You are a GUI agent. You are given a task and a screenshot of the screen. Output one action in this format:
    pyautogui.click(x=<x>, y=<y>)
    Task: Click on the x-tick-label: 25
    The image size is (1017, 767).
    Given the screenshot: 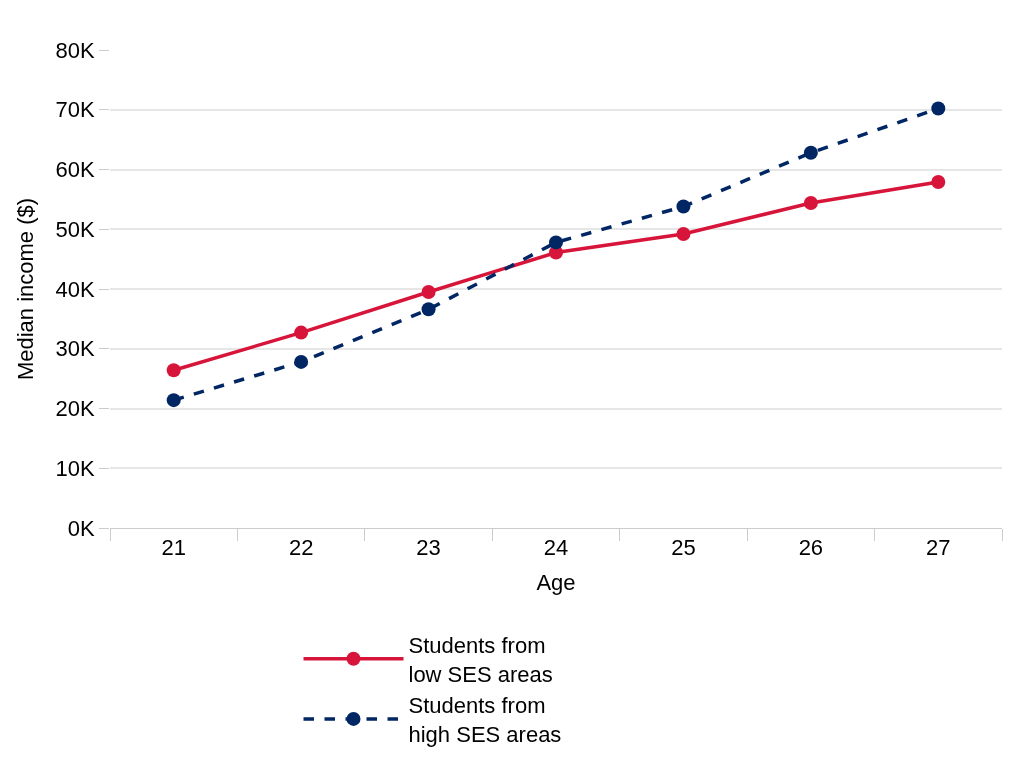 What is the action you would take?
    pyautogui.click(x=683, y=548)
    